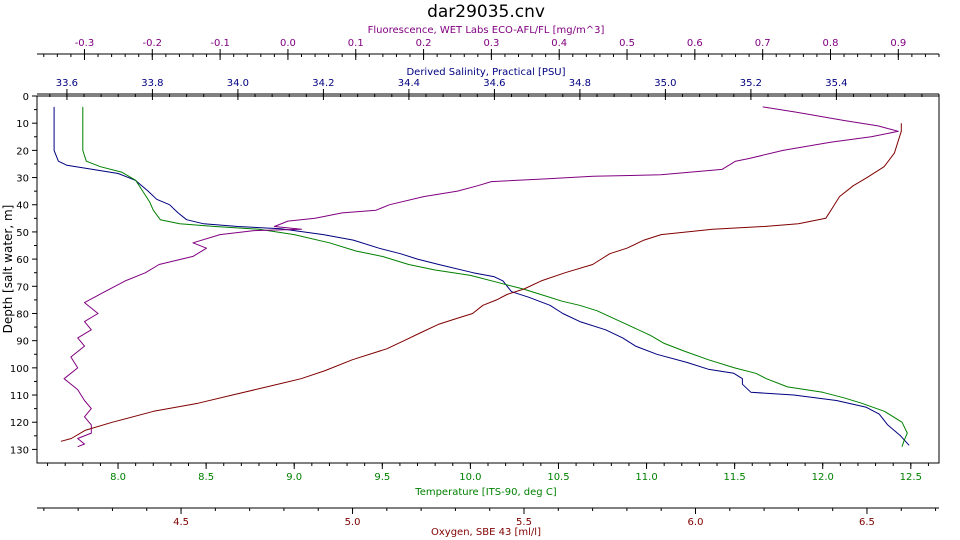 The width and height of the screenshot is (960, 540). I want to click on fluorescence-tick-label: -0.1, so click(220, 43).